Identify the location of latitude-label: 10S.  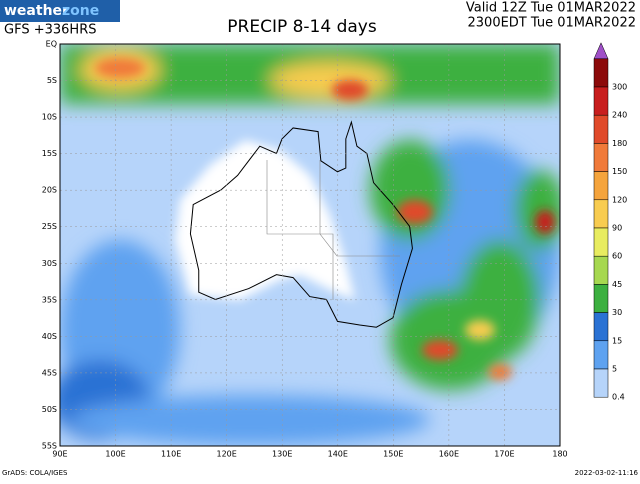
(49, 117).